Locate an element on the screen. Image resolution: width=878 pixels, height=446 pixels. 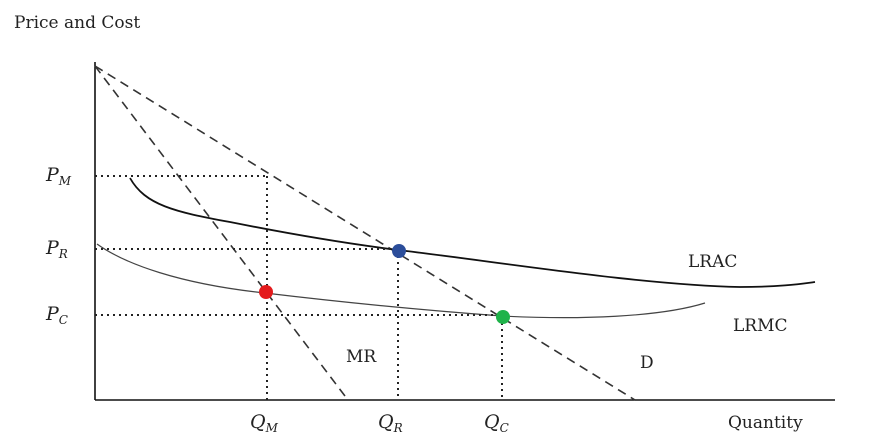
competitive-point is located at coordinates (503, 317).